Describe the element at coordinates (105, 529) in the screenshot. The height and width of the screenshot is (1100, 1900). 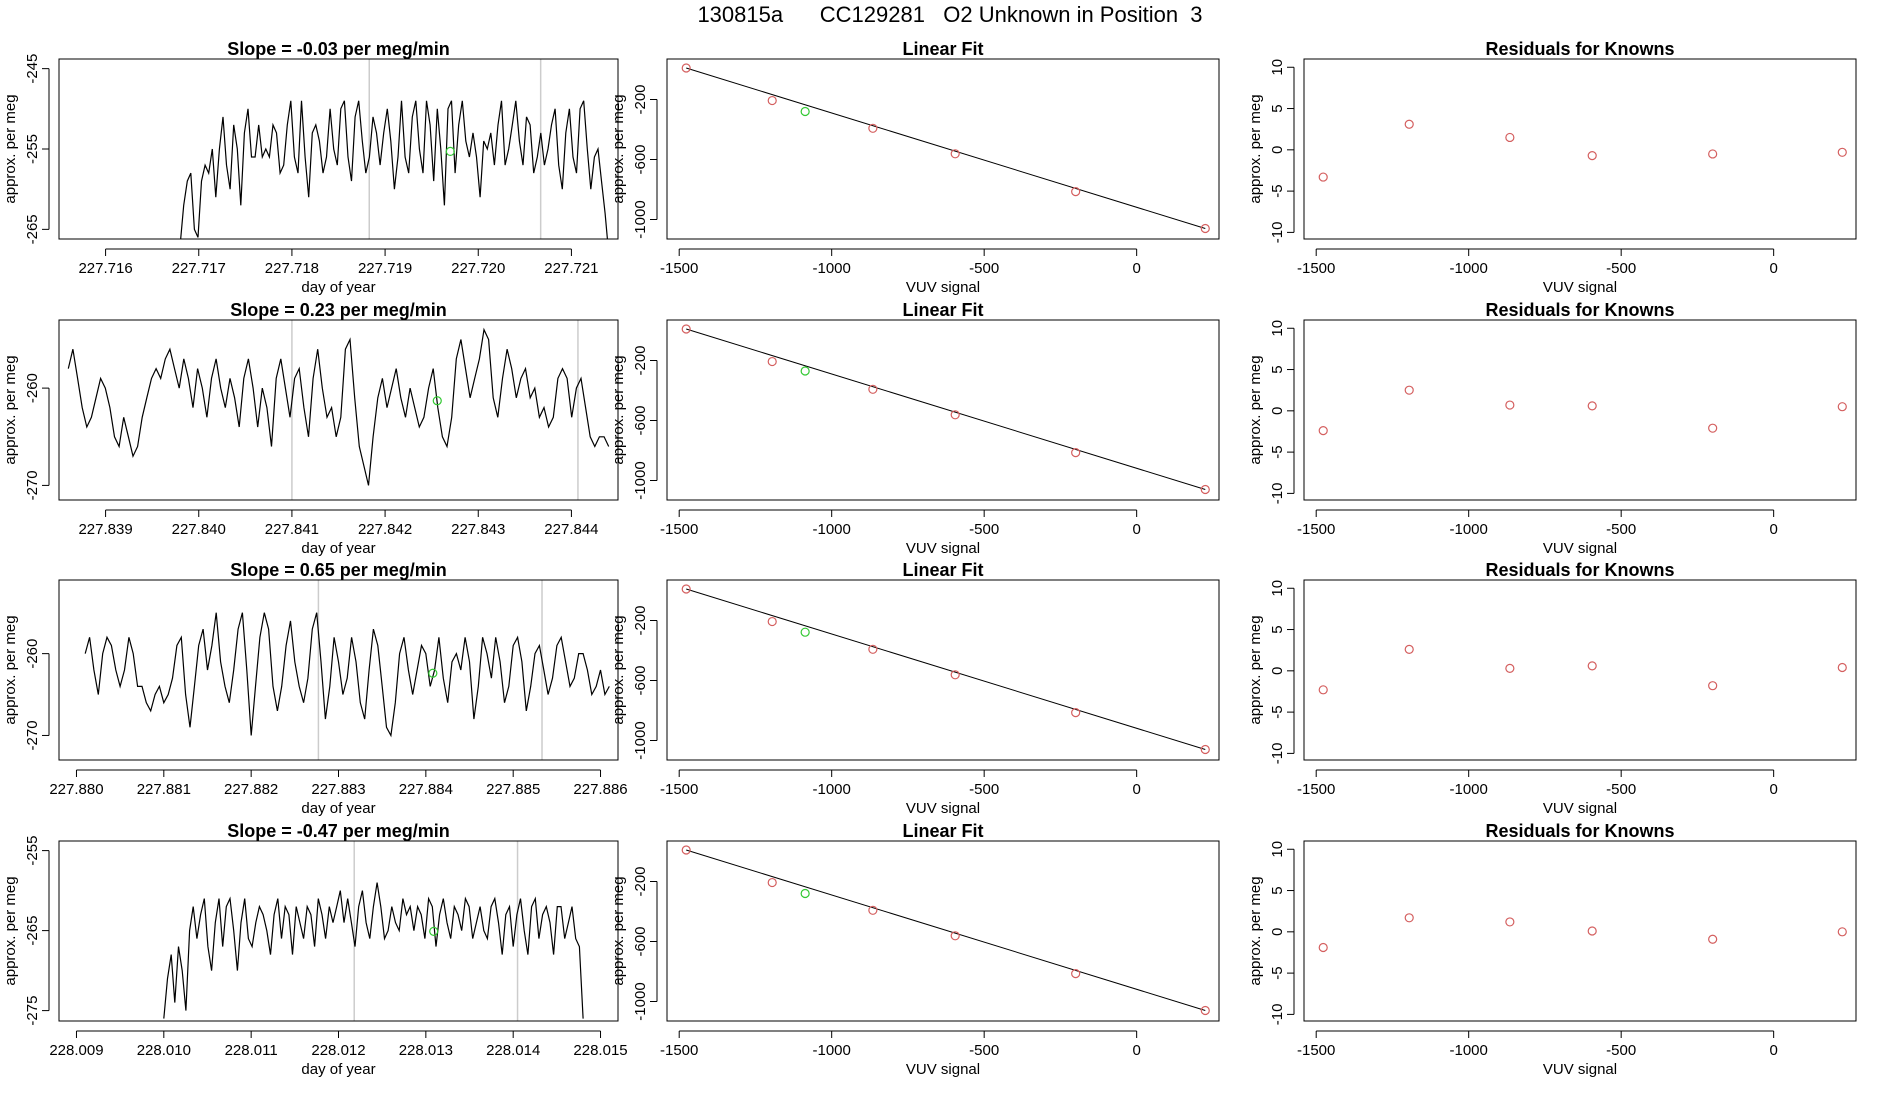
I see `x-tick-label: 227.839` at that location.